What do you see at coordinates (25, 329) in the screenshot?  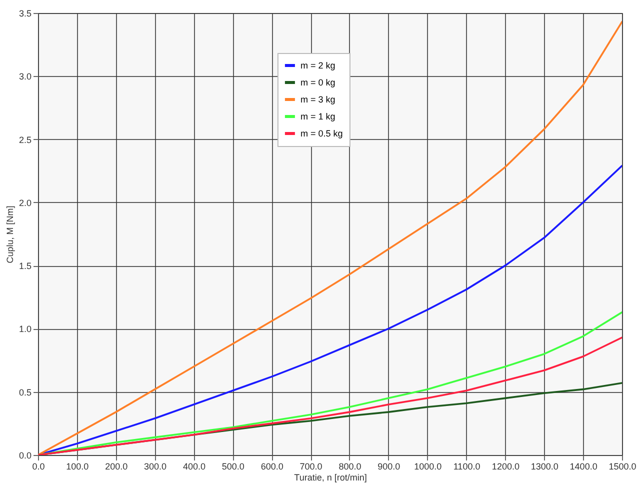 I see `y-tick-label: 1.0` at bounding box center [25, 329].